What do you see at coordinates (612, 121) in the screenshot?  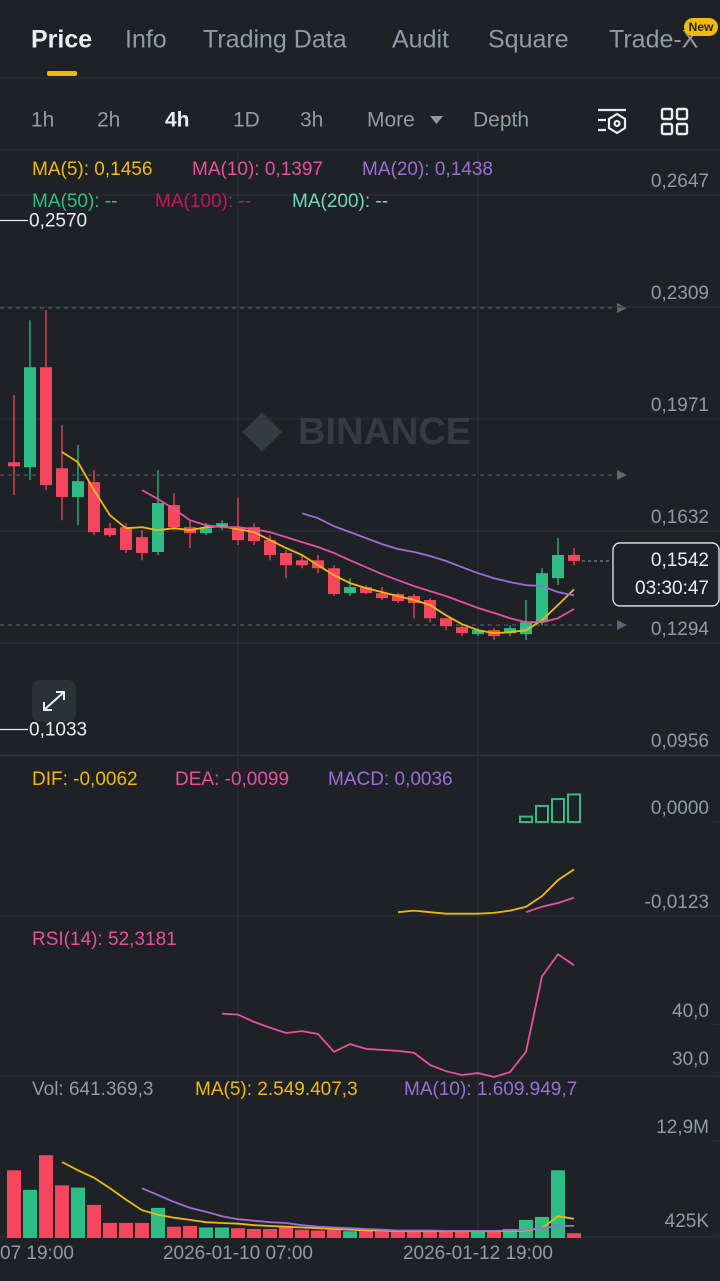 I see `indicator-icon` at bounding box center [612, 121].